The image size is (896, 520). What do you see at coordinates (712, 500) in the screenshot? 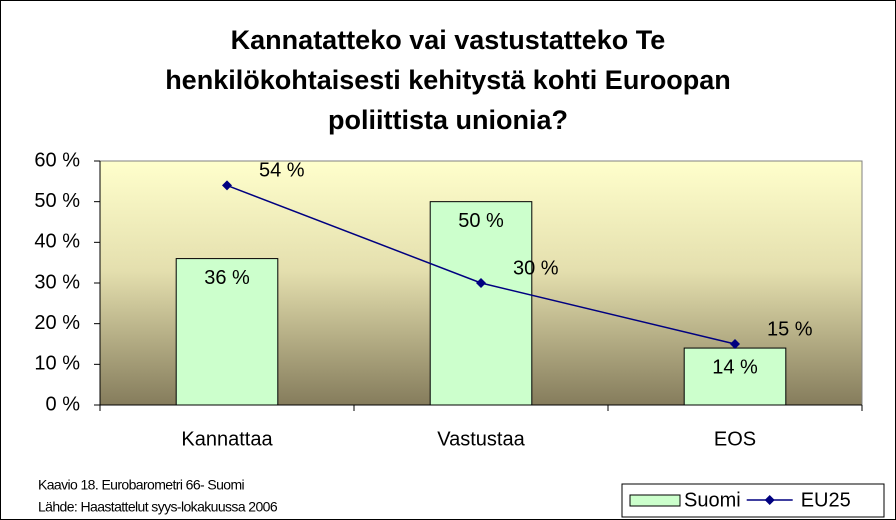
I see `legend-label: Suomi` at bounding box center [712, 500].